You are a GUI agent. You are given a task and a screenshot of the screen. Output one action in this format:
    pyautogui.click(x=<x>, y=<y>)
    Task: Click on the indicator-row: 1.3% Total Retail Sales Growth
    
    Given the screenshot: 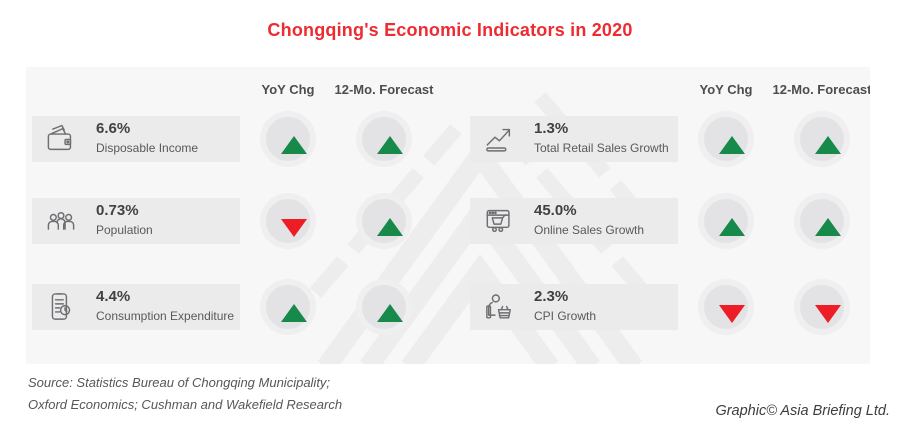 What is the action you would take?
    pyautogui.click(x=665, y=139)
    